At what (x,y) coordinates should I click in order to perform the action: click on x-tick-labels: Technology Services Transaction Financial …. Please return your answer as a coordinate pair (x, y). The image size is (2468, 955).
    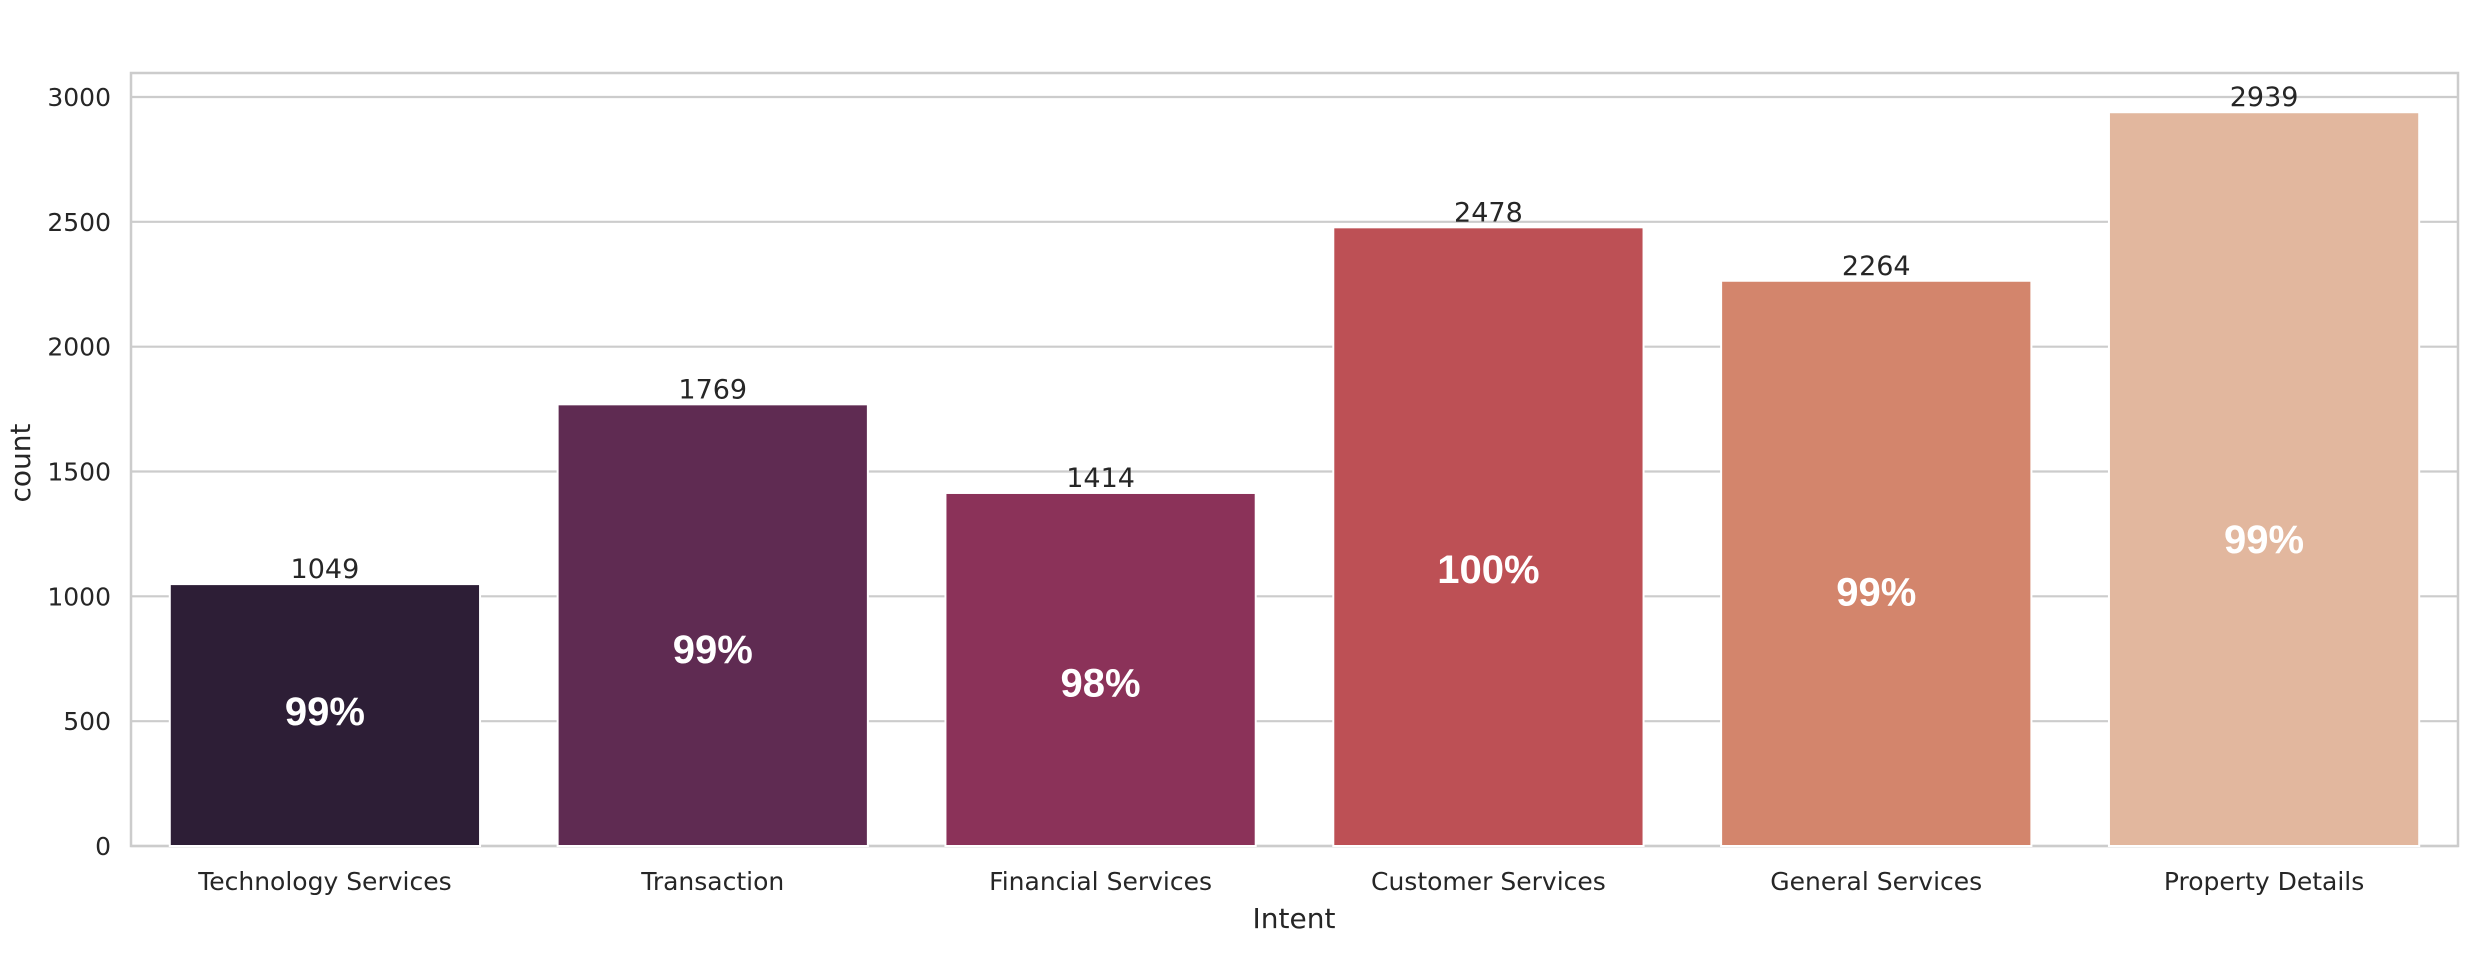
    Looking at the image, I should click on (1280, 881).